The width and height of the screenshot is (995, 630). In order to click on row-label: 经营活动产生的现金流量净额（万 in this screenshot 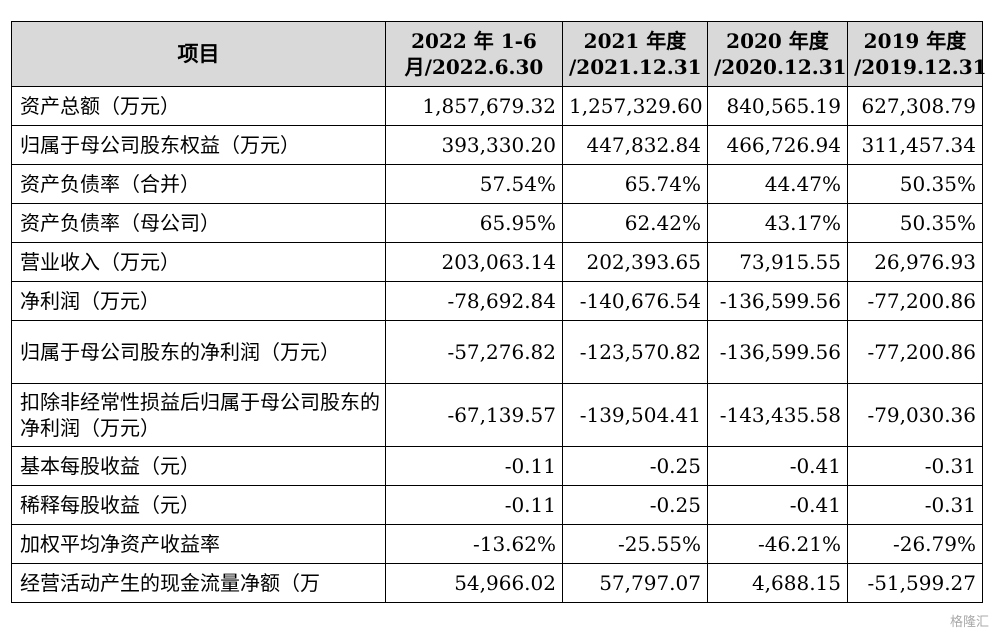, I will do `click(198, 583)`.